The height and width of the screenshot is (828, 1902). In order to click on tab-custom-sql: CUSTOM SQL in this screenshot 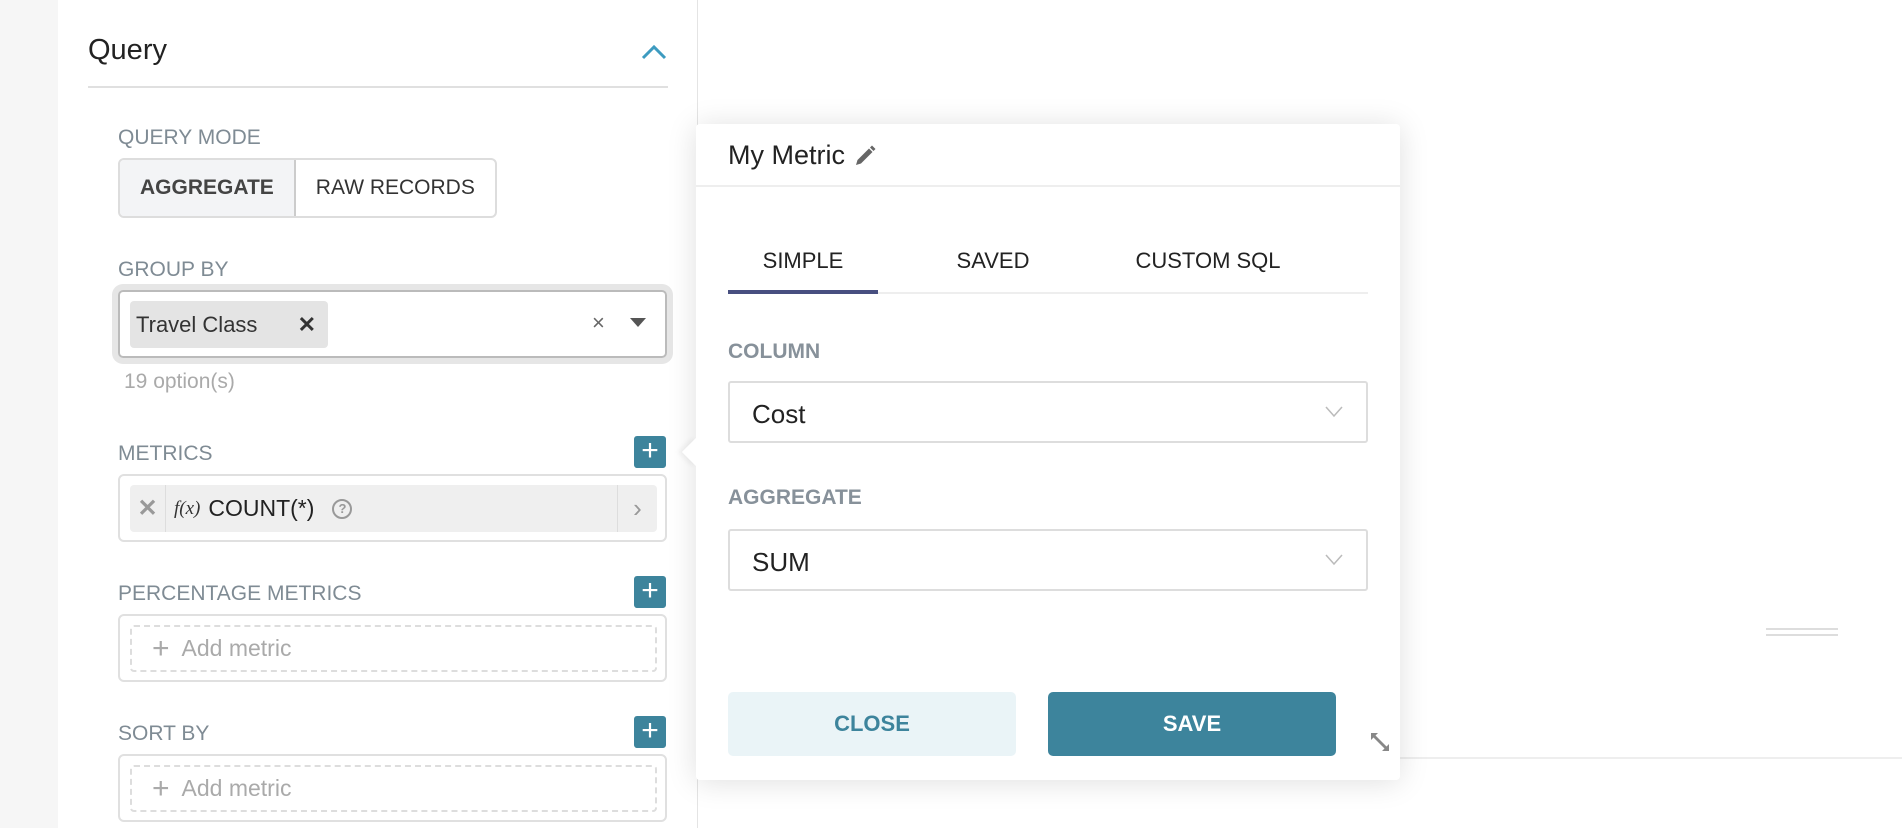, I will do `click(1208, 260)`.